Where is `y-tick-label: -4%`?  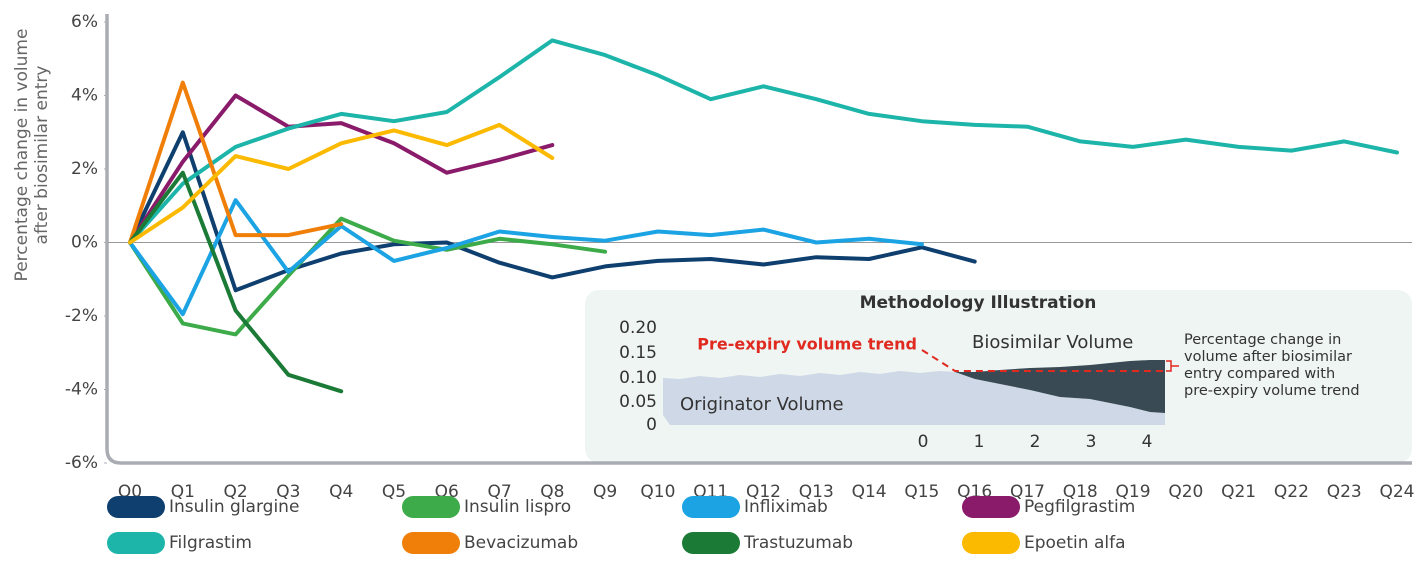
y-tick-label: -4% is located at coordinates (81, 390).